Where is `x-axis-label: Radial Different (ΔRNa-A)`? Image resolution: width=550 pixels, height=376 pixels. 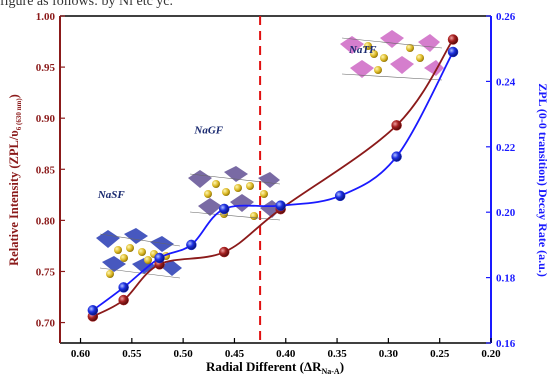
x-axis-label: Radial Different (ΔRNa-A) is located at coordinates (275, 367).